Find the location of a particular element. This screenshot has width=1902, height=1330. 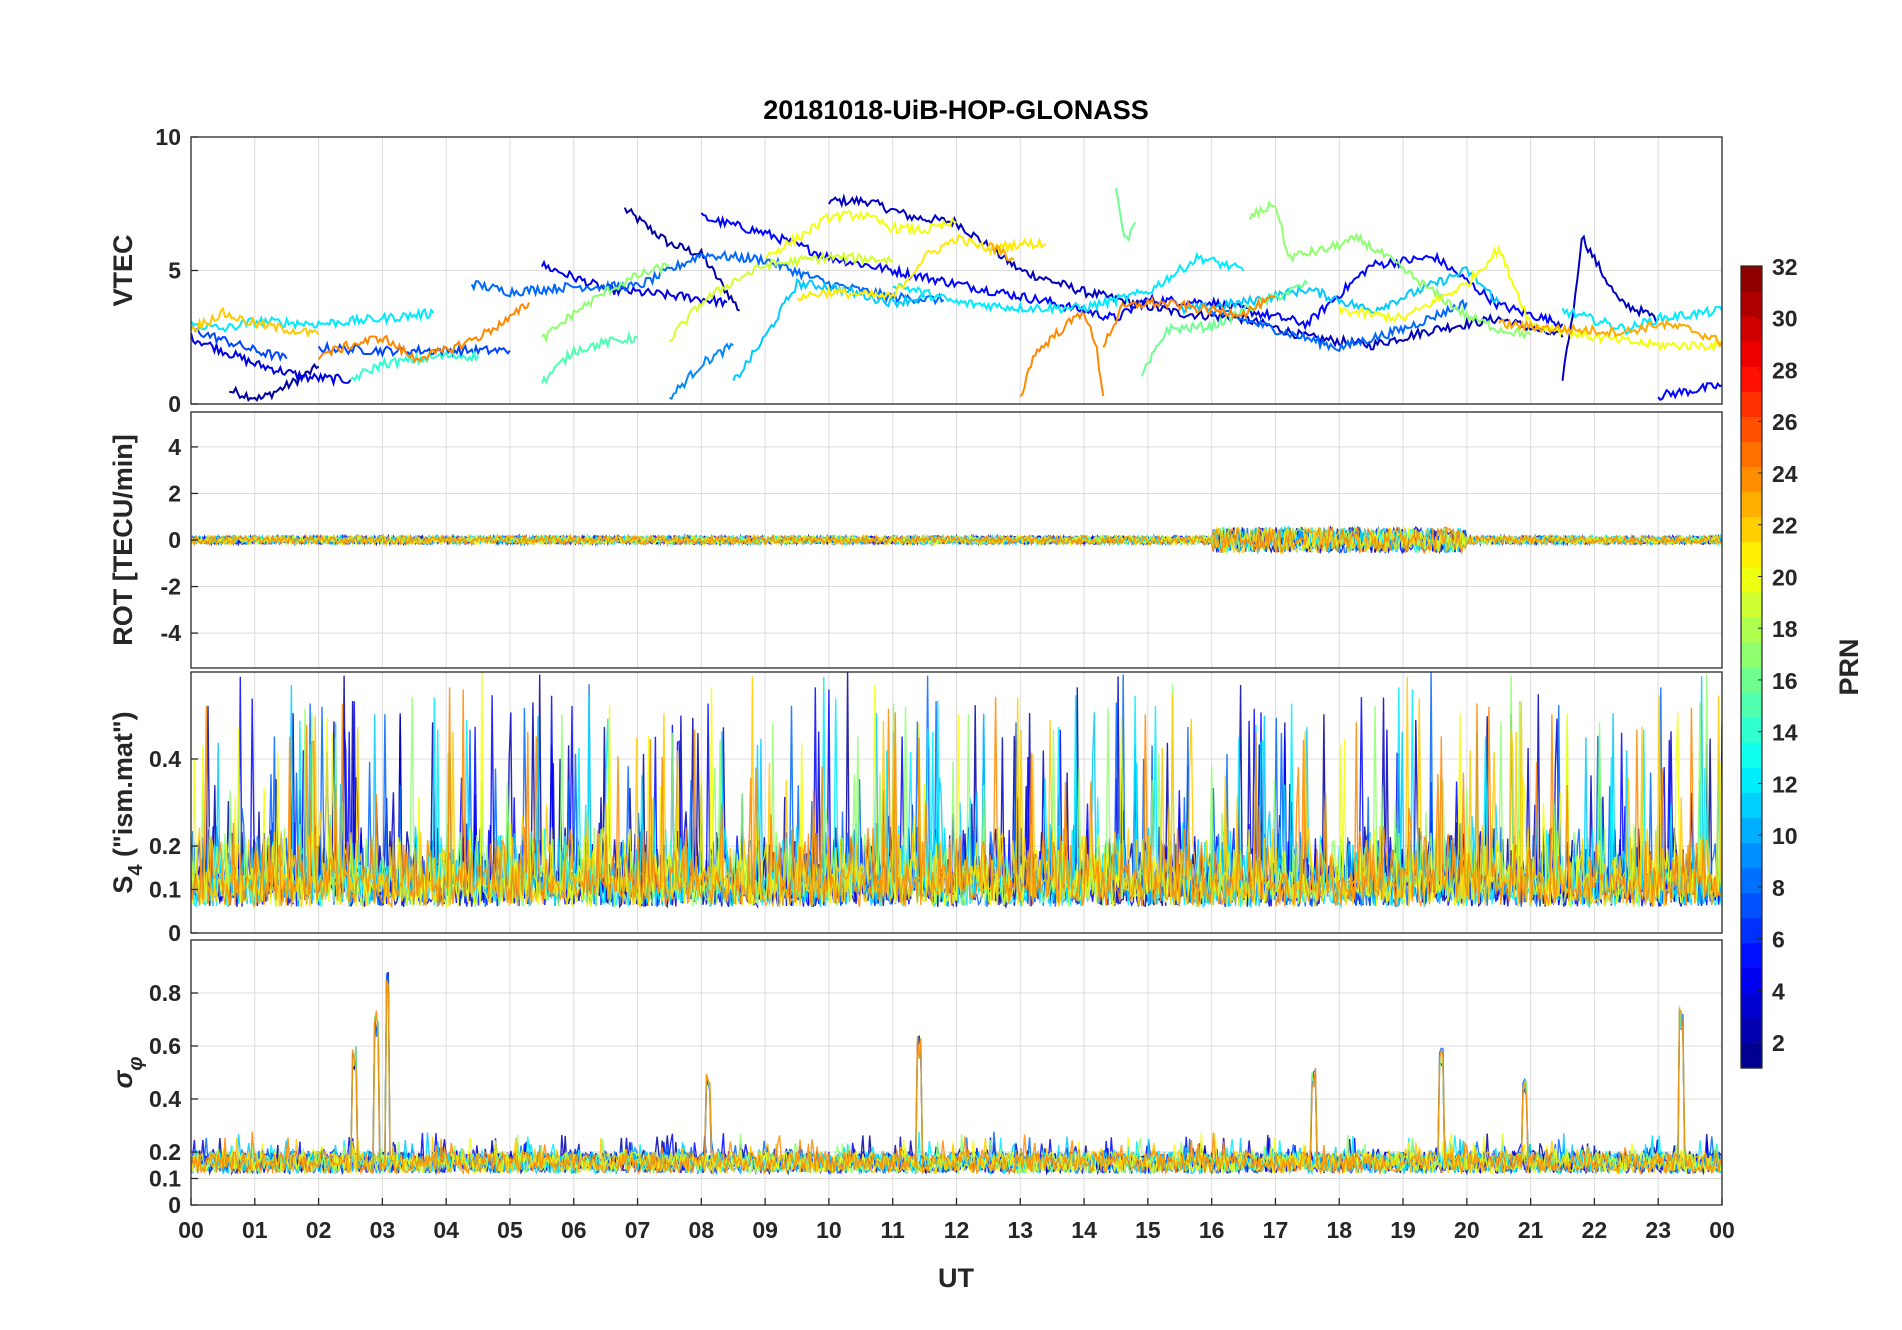

y-tick-label: -2 is located at coordinates (171, 587).